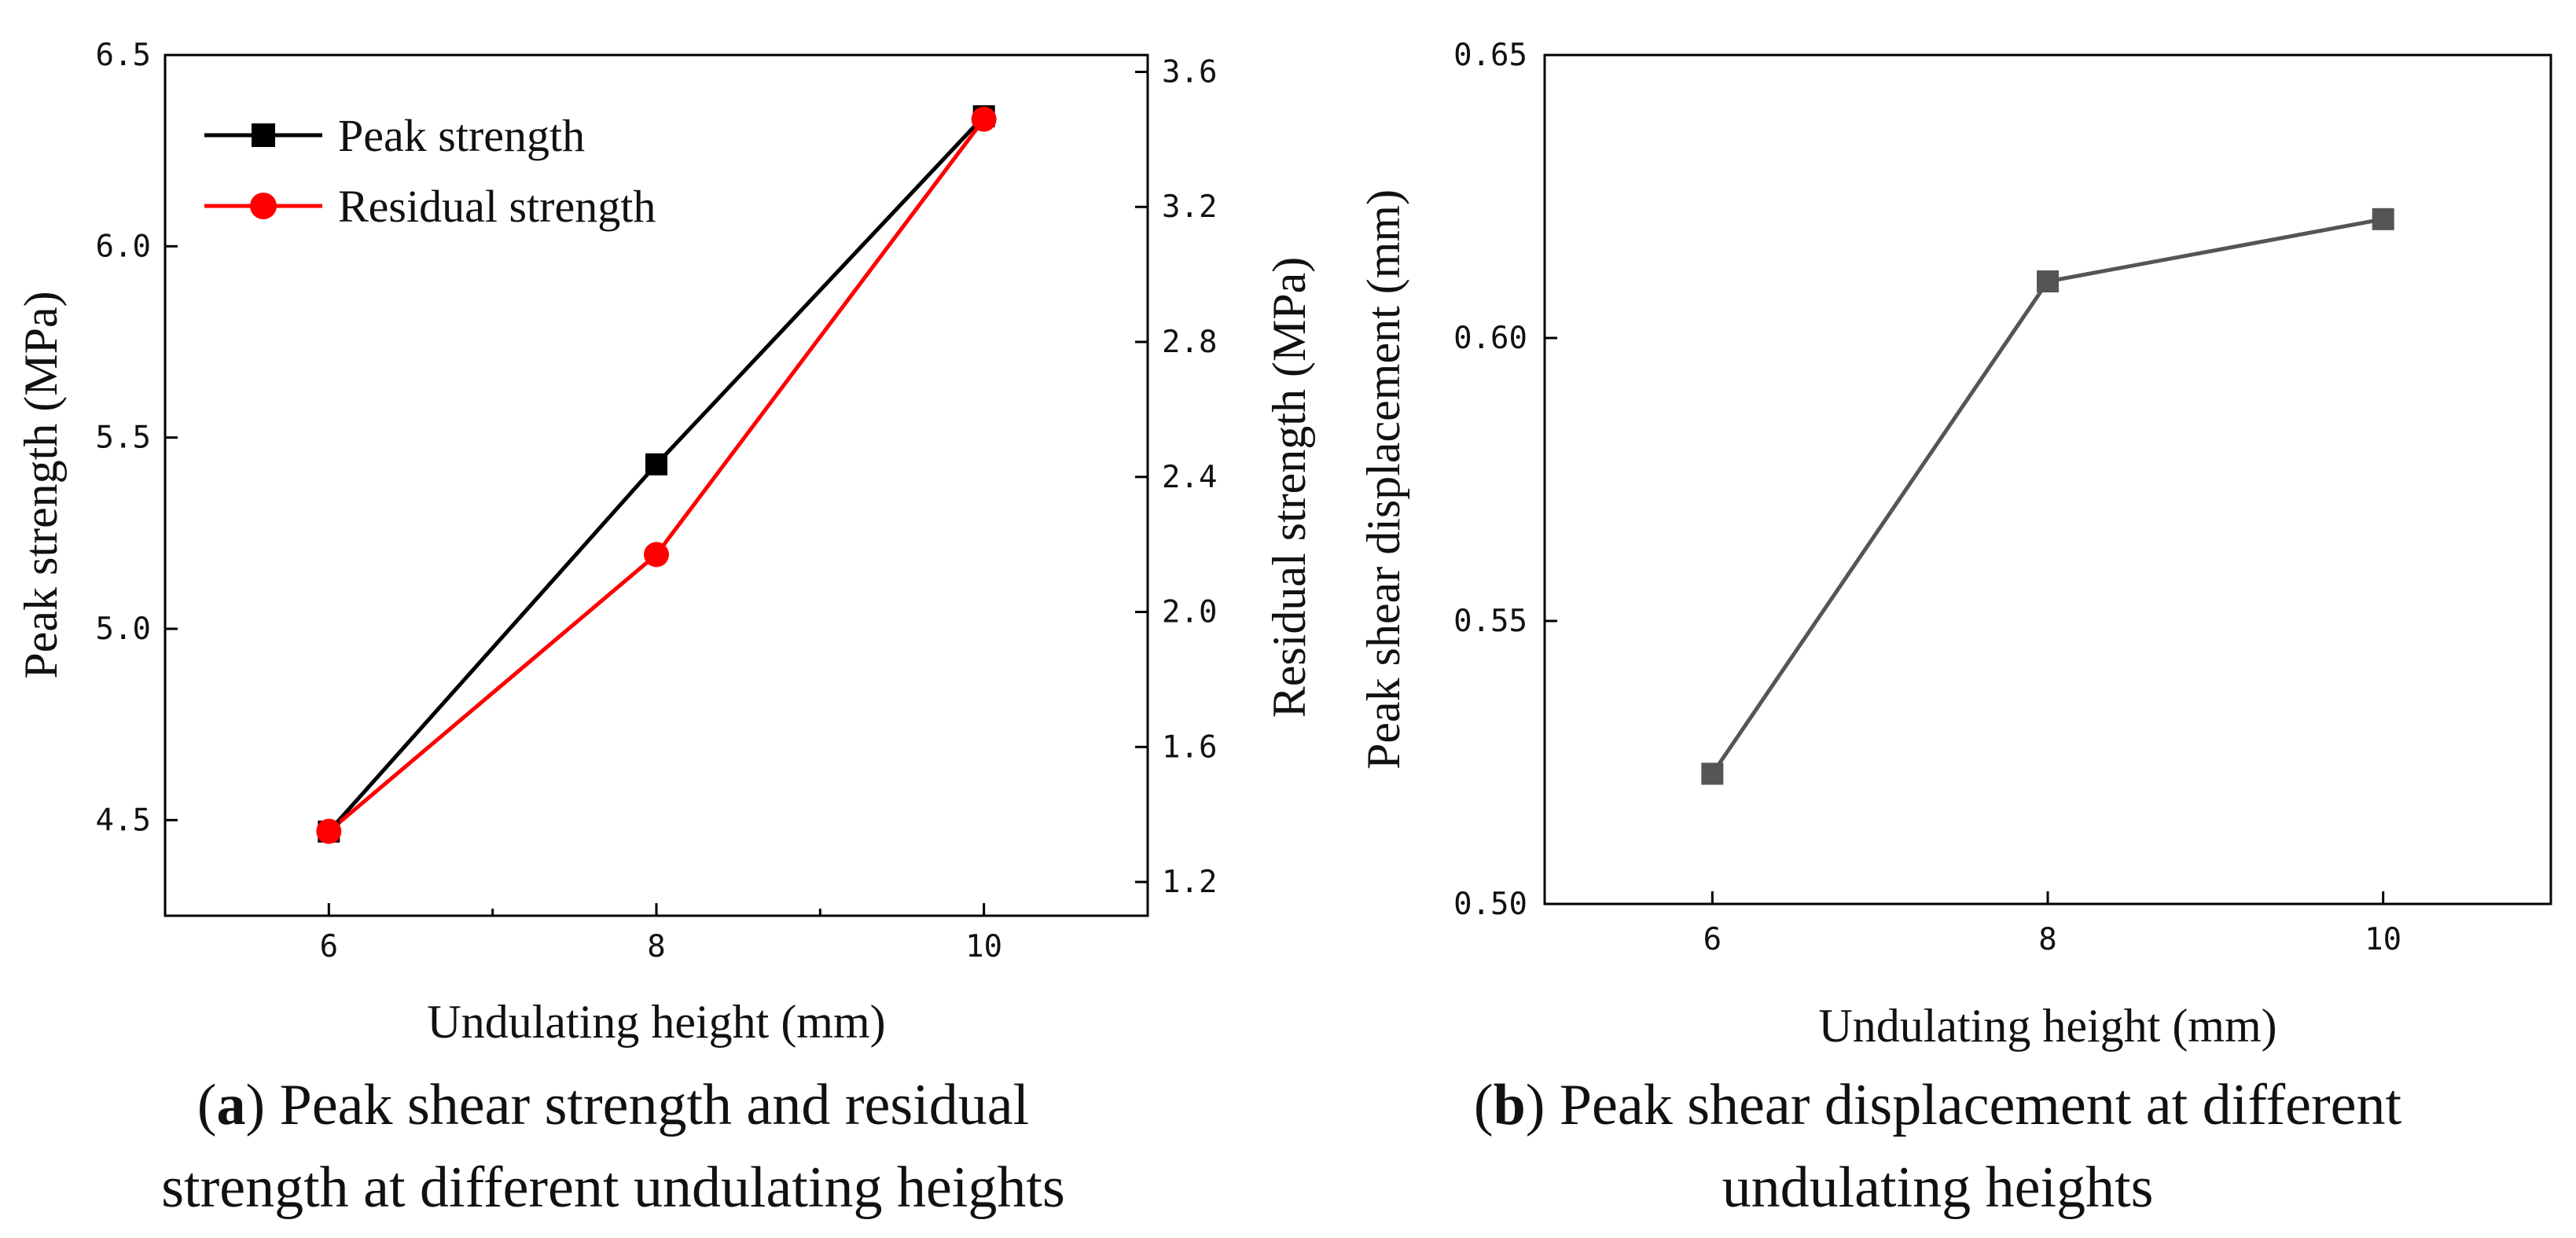 This screenshot has height=1238, width=2576. I want to click on panel-a-peak-point, so click(656, 465).